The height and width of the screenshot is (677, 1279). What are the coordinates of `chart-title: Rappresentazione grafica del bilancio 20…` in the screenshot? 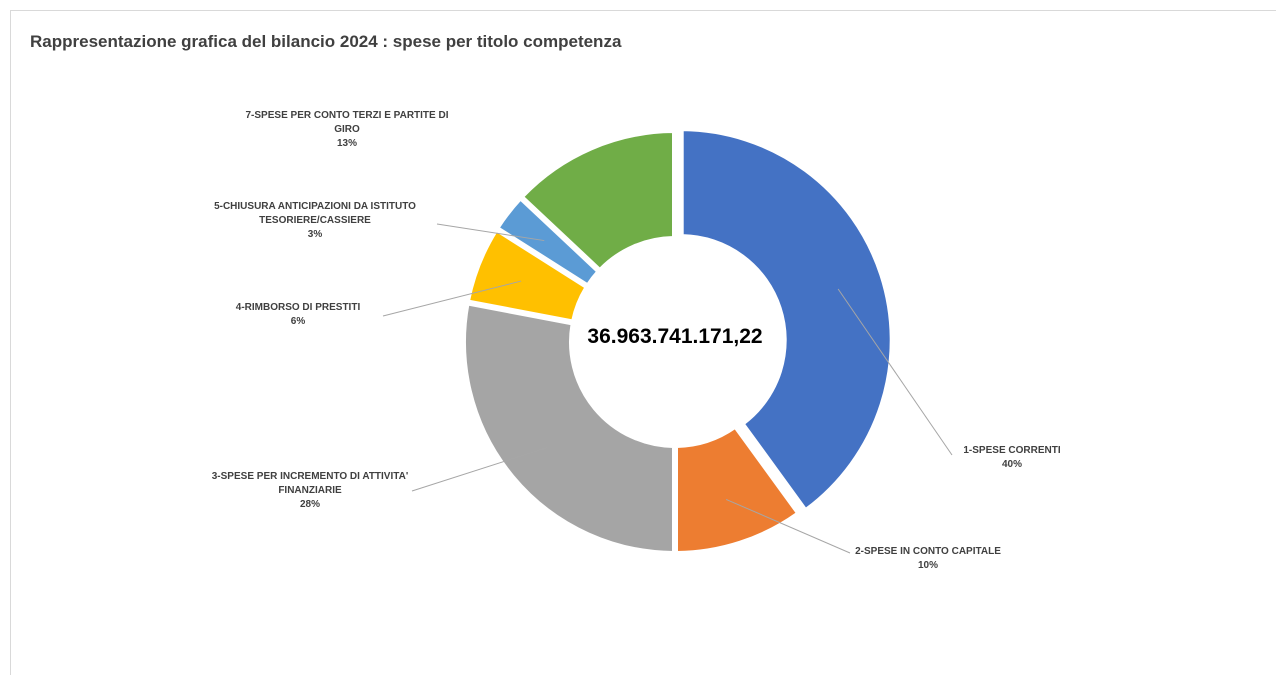 It's located at (326, 41).